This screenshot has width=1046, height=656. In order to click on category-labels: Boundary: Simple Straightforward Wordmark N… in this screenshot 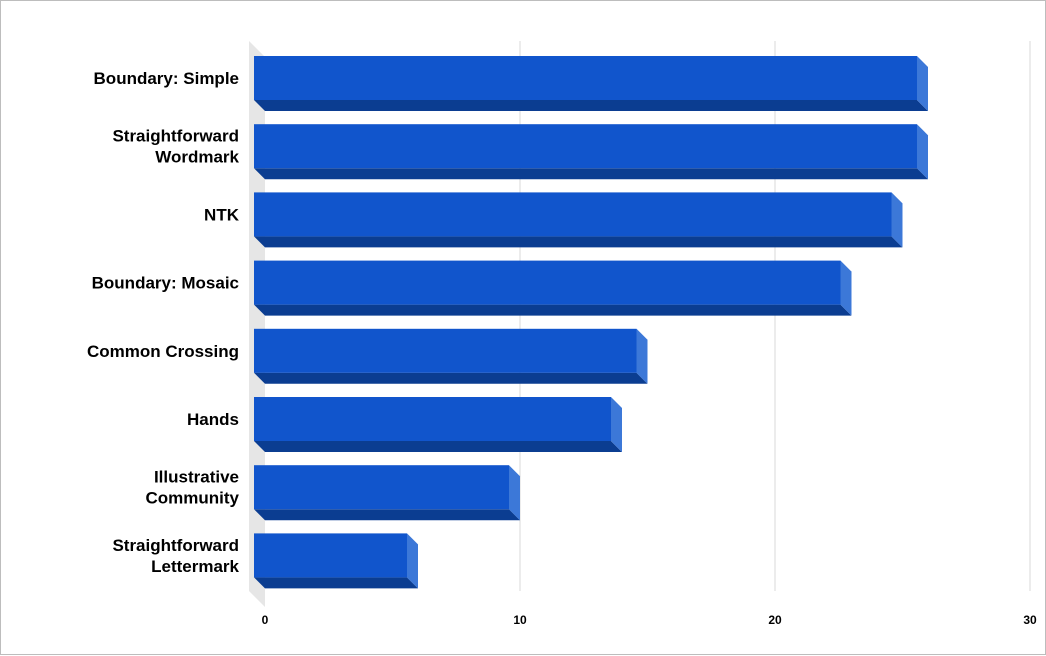, I will do `click(163, 322)`.